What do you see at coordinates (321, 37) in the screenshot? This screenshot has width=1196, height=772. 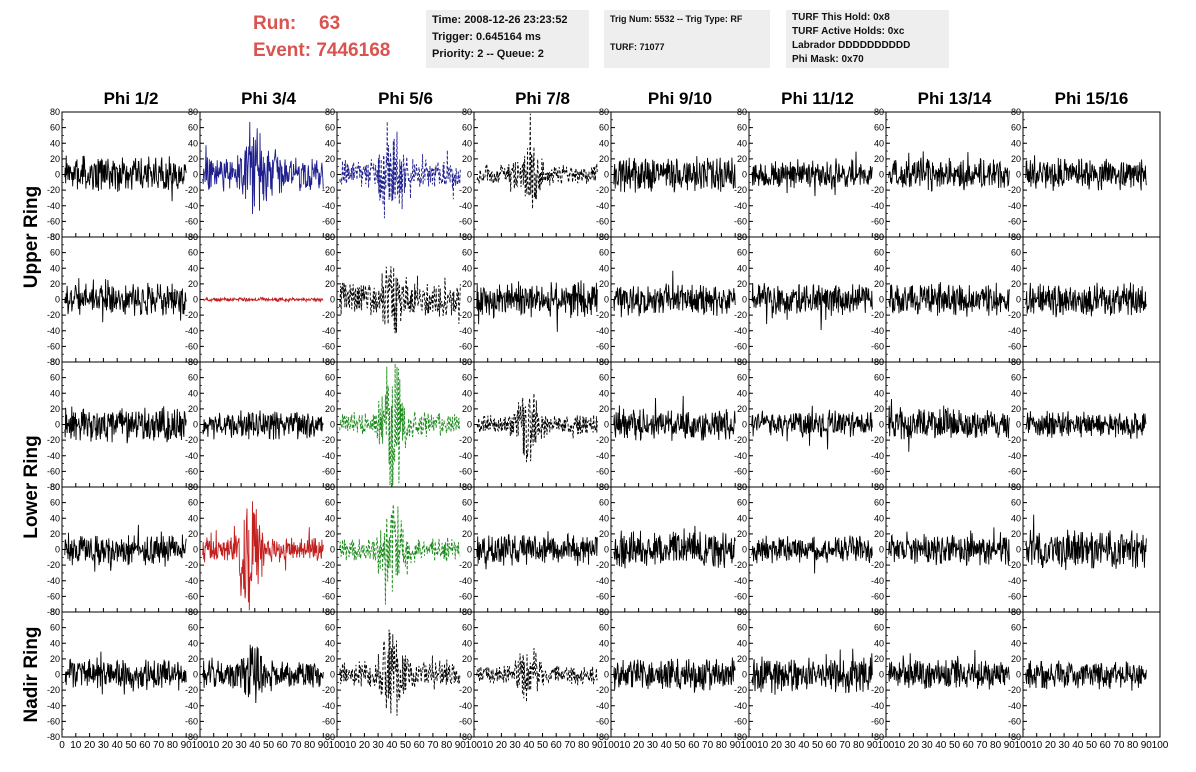 I see `run-event-header: Run: 63 Event: 7446168` at bounding box center [321, 37].